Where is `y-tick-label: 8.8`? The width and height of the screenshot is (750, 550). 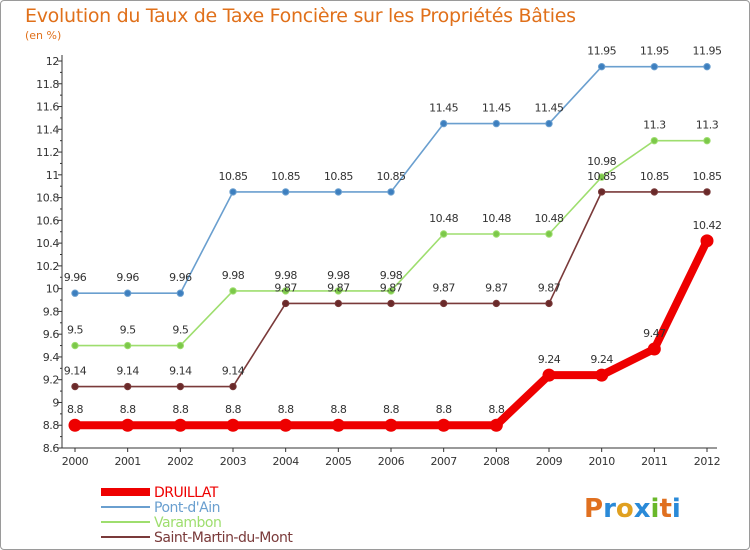 y-tick-label: 8.8 is located at coordinates (51, 425).